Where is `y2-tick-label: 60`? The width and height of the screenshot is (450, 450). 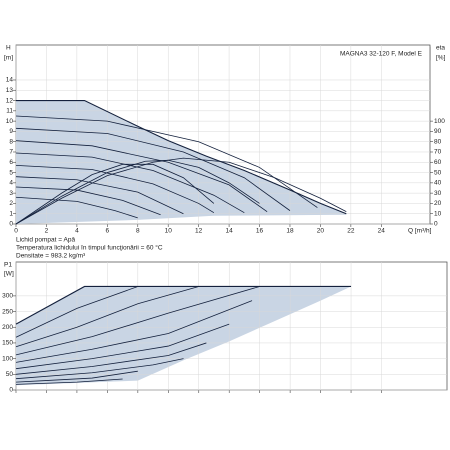
y2-tick-label: 60 is located at coordinates (438, 162).